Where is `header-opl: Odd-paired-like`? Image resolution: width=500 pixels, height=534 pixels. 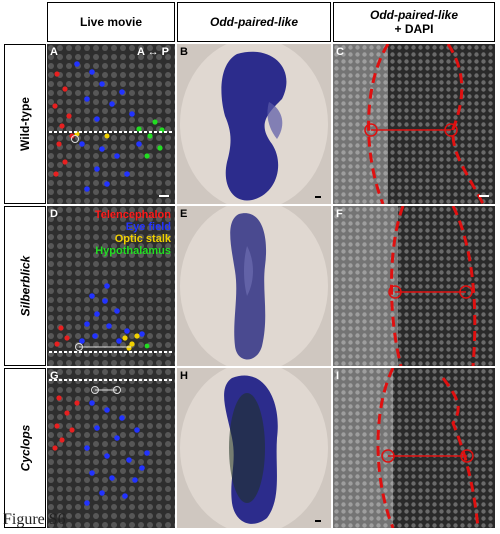 header-opl: Odd-paired-like is located at coordinates (254, 22).